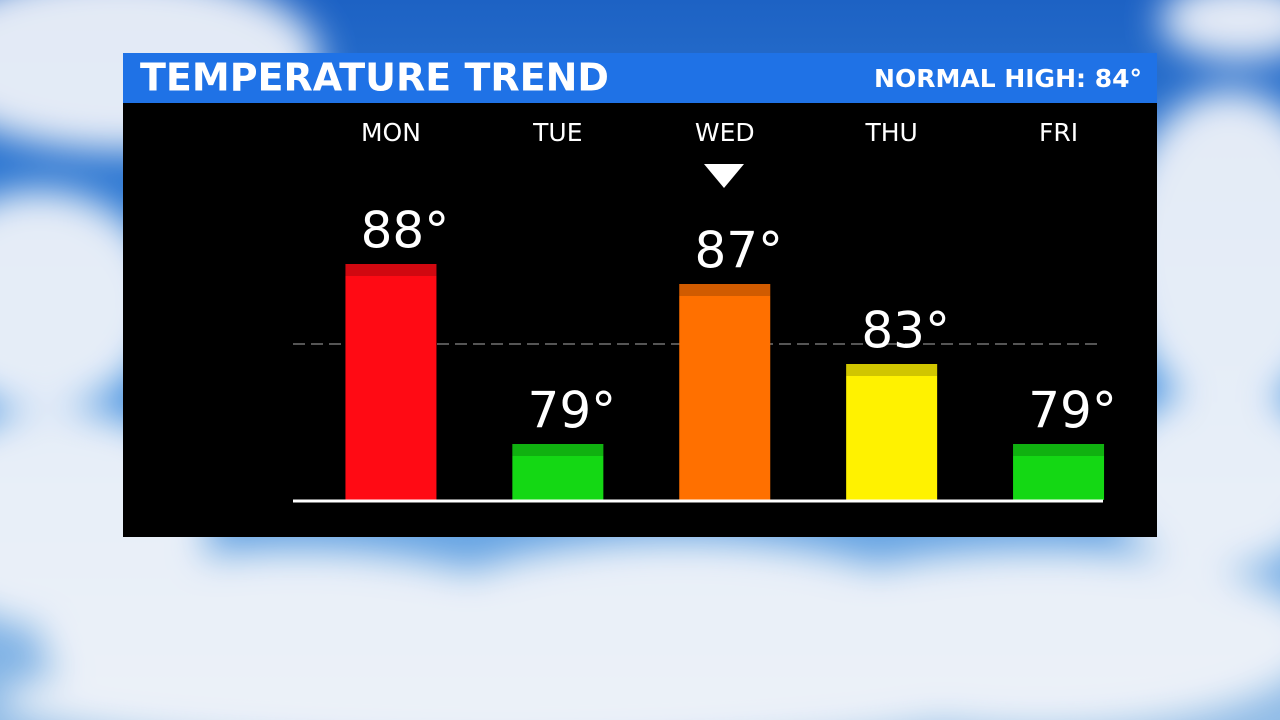 This screenshot has height=720, width=1280. What do you see at coordinates (640, 78) in the screenshot?
I see `header-bar` at bounding box center [640, 78].